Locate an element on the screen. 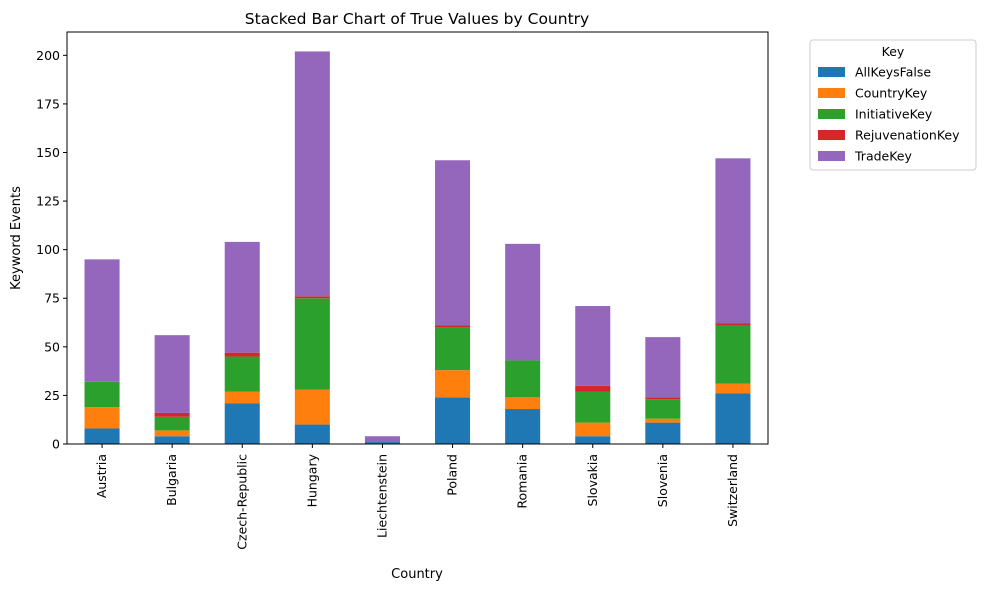 This screenshot has height=590, width=986. x-axis-title: Country is located at coordinates (417, 574).